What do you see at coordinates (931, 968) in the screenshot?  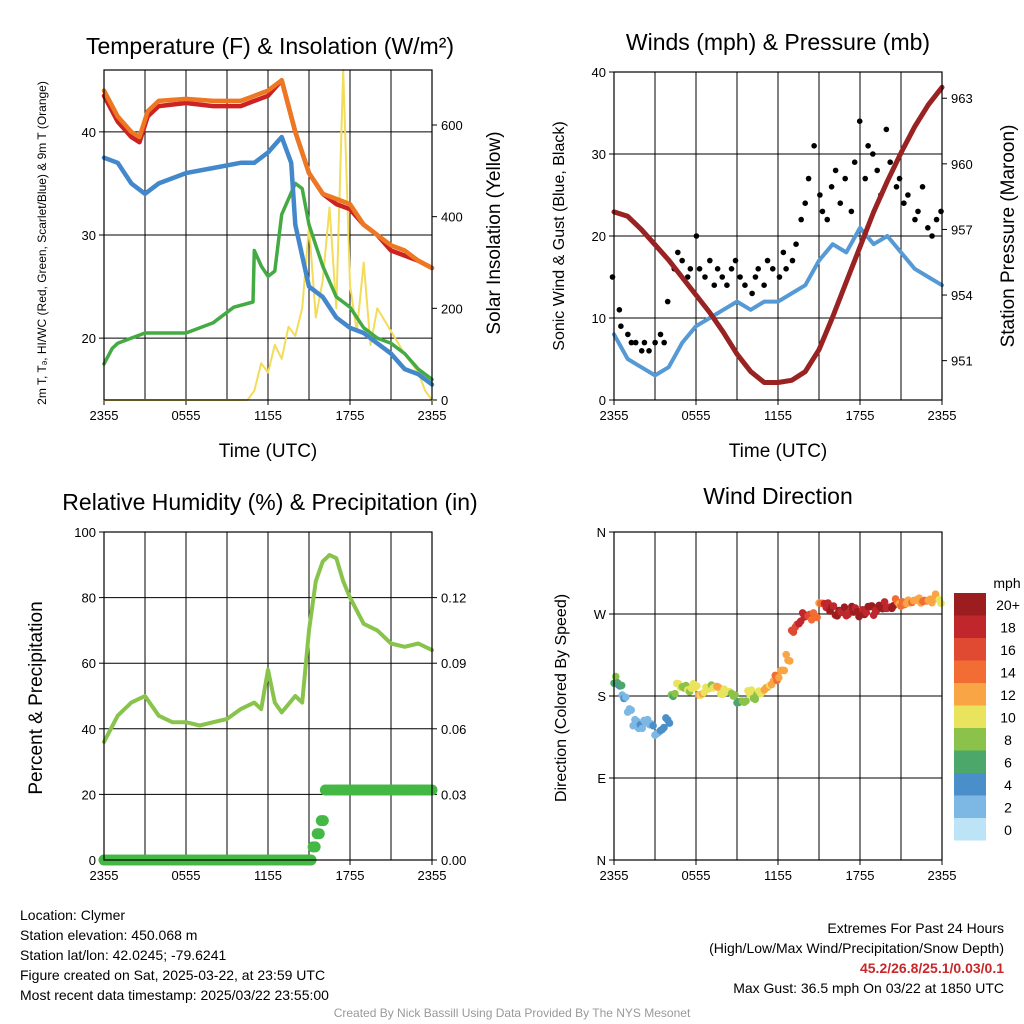 I see `extremes-values: 45.2/26.8/25.1/0.03/0.1` at bounding box center [931, 968].